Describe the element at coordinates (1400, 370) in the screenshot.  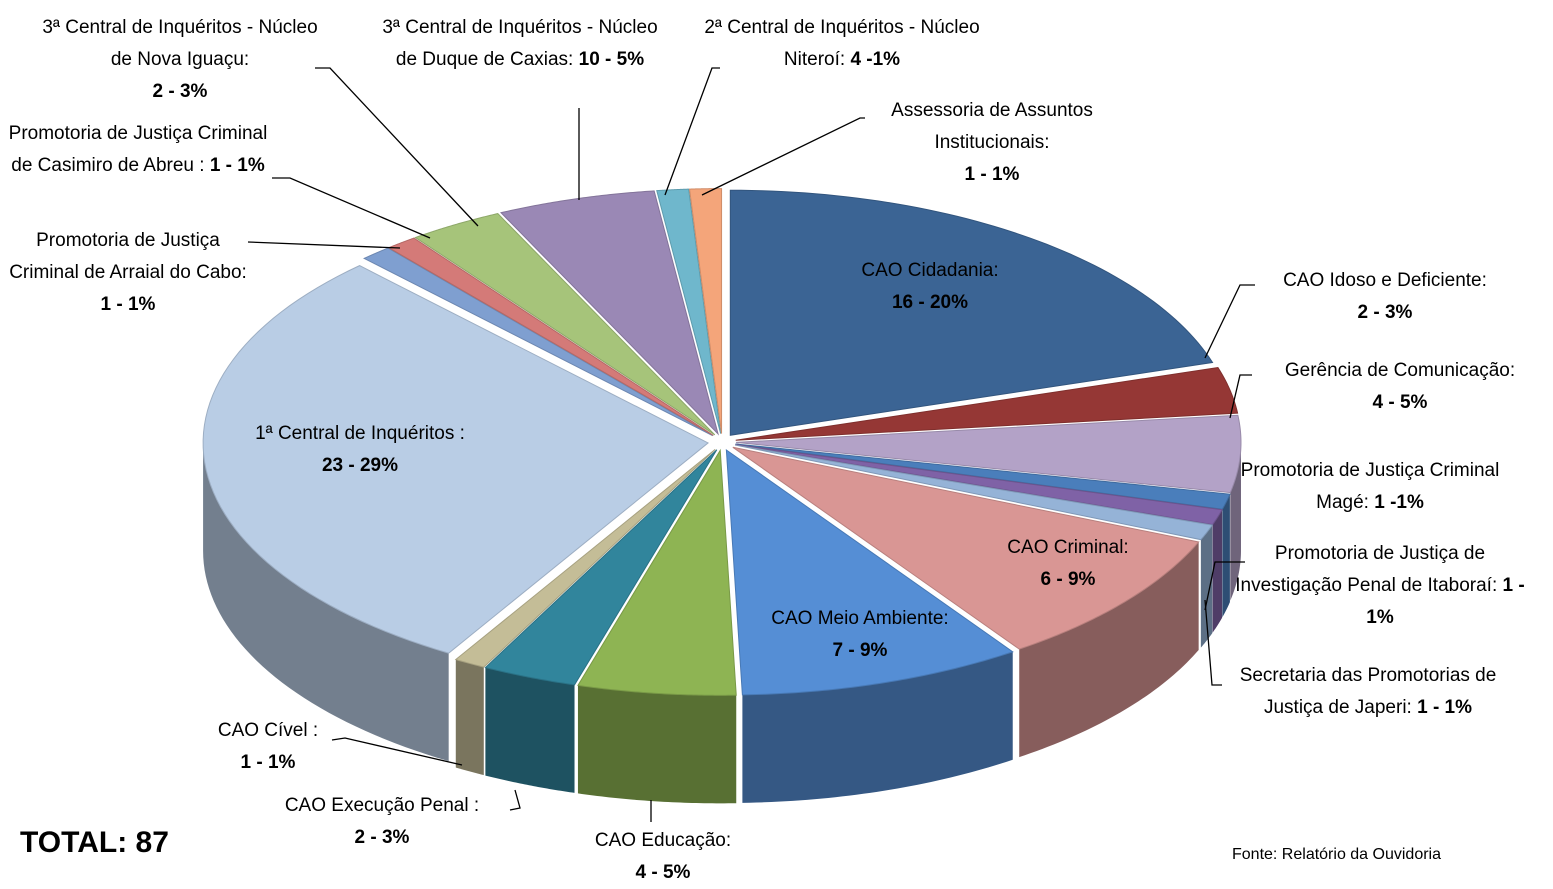
I see `slice-name: Gerência de Comunicação:` at that location.